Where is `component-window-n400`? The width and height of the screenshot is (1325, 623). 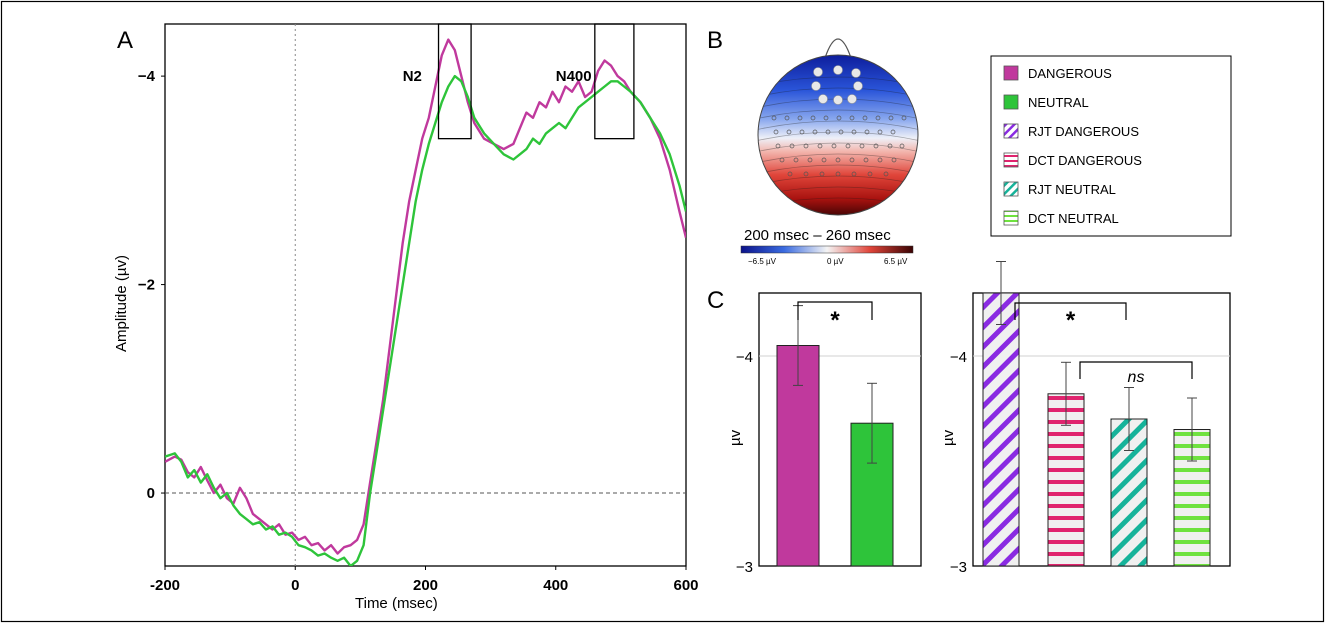 component-window-n400 is located at coordinates (614, 81).